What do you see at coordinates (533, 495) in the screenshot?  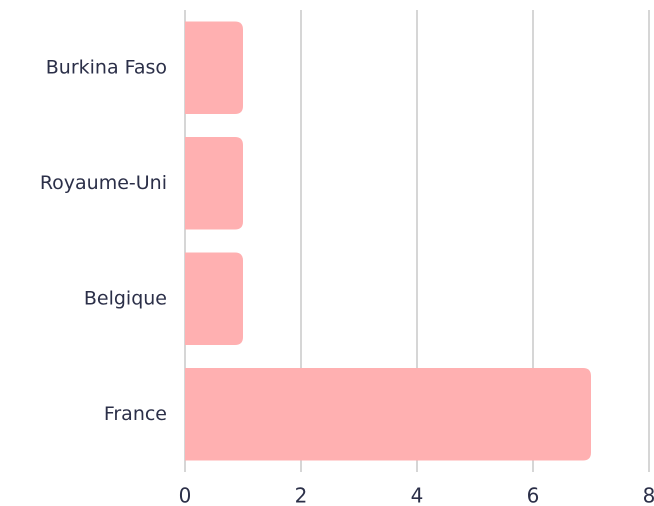 I see `x-tick-label: 6` at bounding box center [533, 495].